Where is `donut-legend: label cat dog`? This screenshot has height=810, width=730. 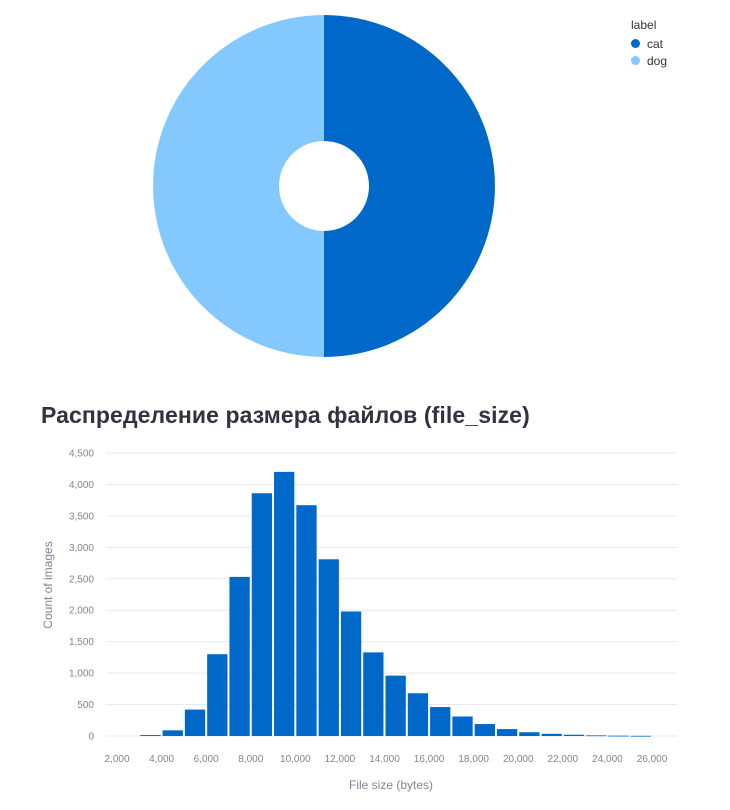
donut-legend: label cat dog is located at coordinates (649, 43).